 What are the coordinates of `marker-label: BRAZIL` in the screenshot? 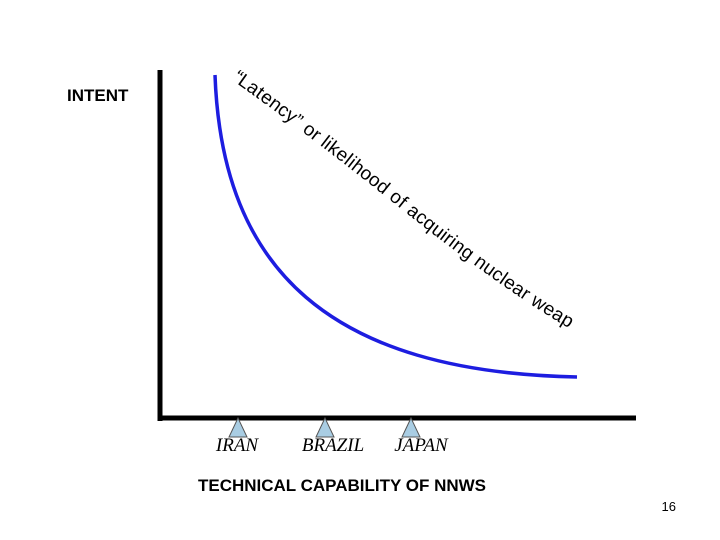 It's located at (333, 445).